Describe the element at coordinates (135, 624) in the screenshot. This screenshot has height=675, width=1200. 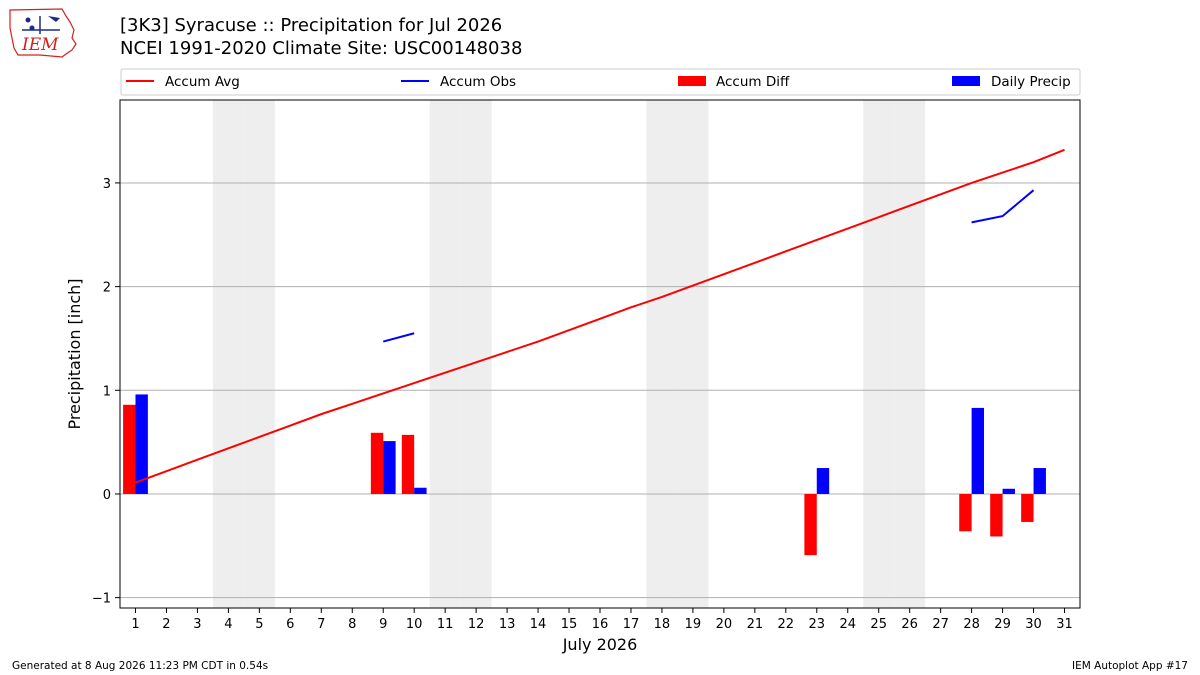
I see `x-tick-label-1: 1` at that location.